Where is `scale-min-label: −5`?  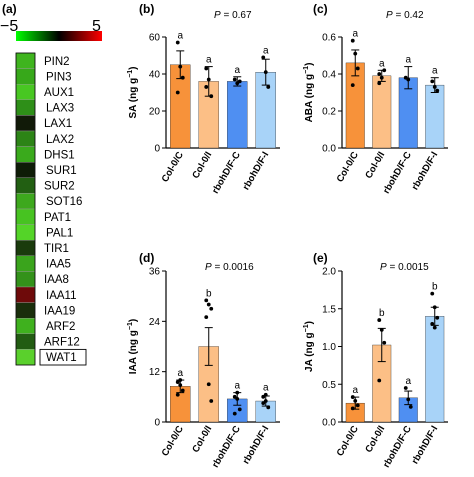
scale-min-label: −5 is located at coordinates (9, 26).